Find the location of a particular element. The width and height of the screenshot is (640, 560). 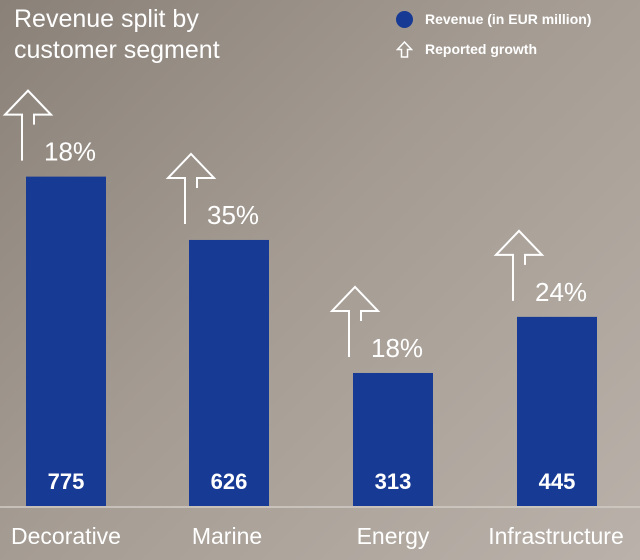

bar-decorative is located at coordinates (66, 341).